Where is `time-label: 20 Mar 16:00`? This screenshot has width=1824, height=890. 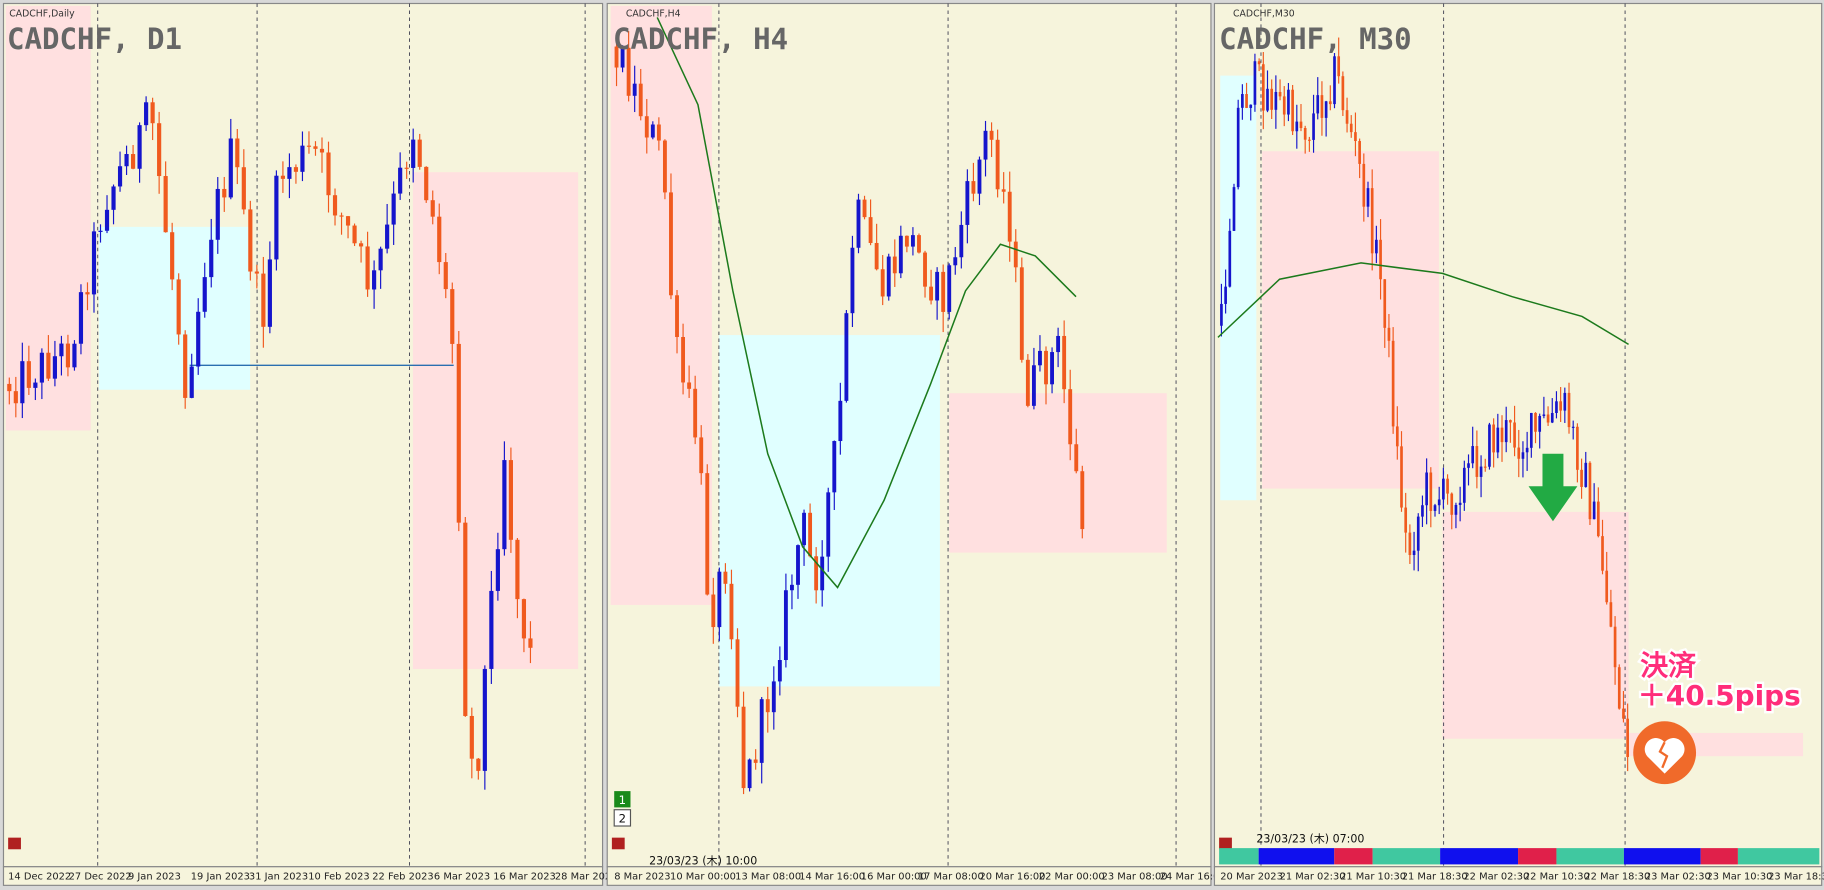 time-label: 20 Mar 16:00 is located at coordinates (1012, 877).